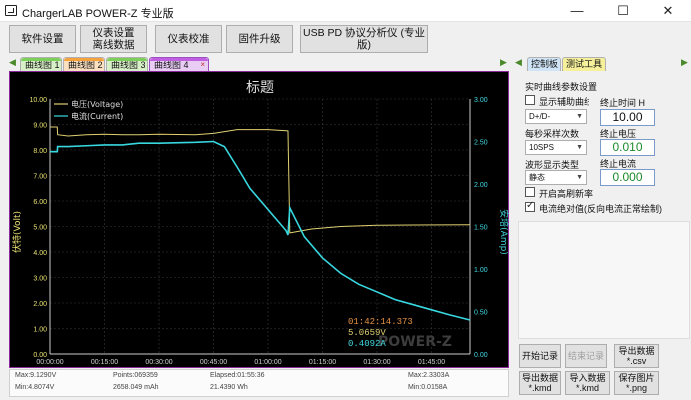  What do you see at coordinates (38, 100) in the screenshot?
I see `y-tick-label: 10.00` at bounding box center [38, 100].